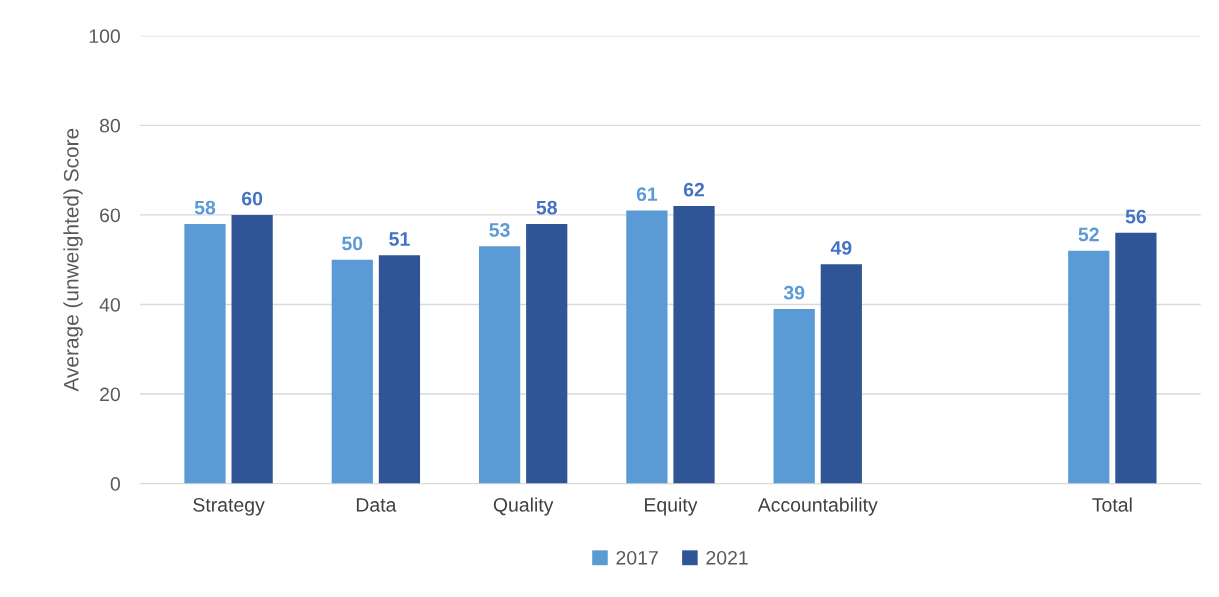 This screenshot has height=597, width=1219. What do you see at coordinates (352, 243) in the screenshot?
I see `data-label: 50` at bounding box center [352, 243].